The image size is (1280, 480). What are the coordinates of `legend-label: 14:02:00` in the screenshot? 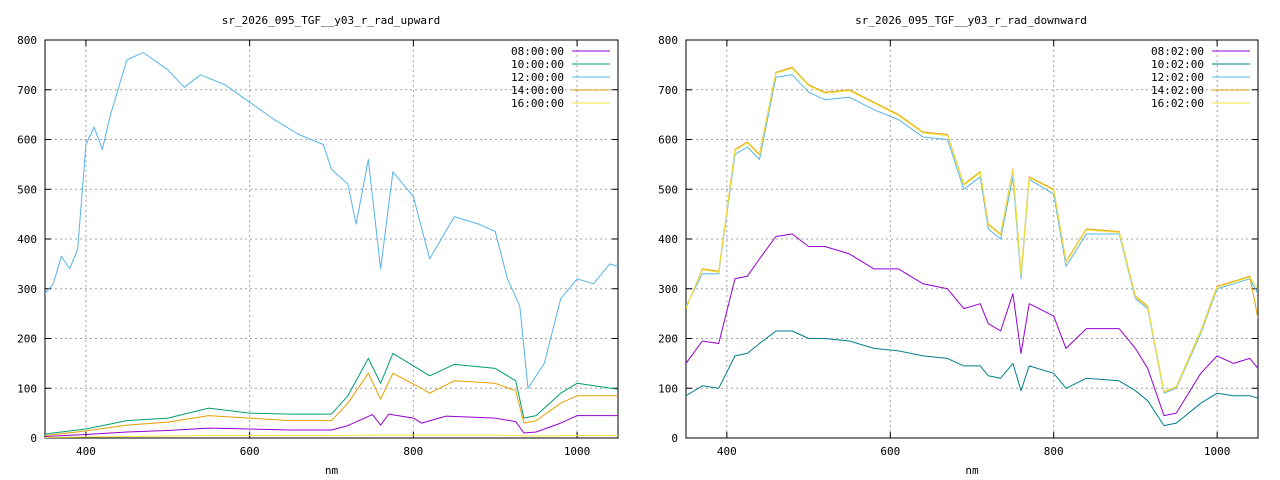 It's located at (1177, 90).